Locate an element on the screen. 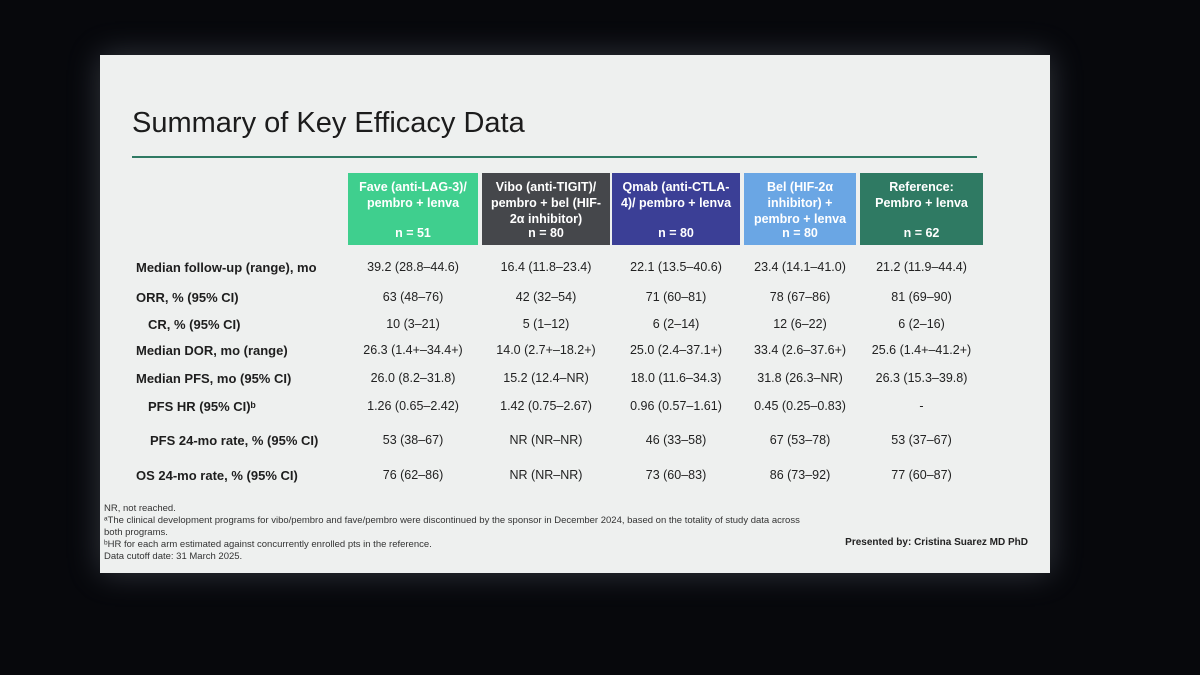 The width and height of the screenshot is (1200, 675). row-label: Median DOR, mo (range) is located at coordinates (212, 350).